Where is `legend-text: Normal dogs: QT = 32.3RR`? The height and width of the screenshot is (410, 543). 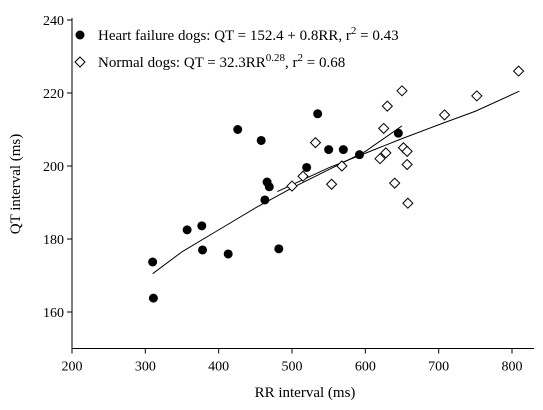 legend-text: Normal dogs: QT = 32.3RR is located at coordinates (182, 63).